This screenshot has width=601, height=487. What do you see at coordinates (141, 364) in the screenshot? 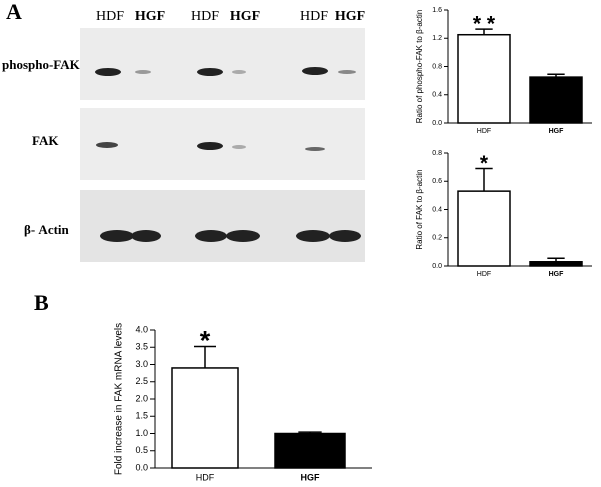
I see `y-tick-label: 3.0` at bounding box center [141, 364].